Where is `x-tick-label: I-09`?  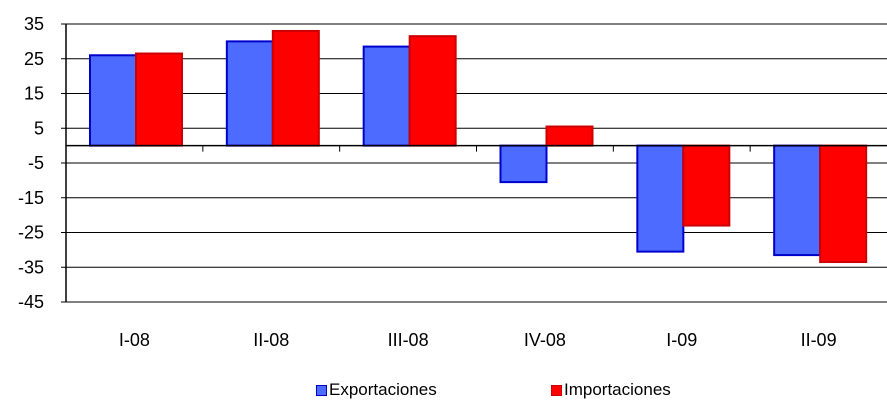
x-tick-label: I-09 is located at coordinates (681, 340).